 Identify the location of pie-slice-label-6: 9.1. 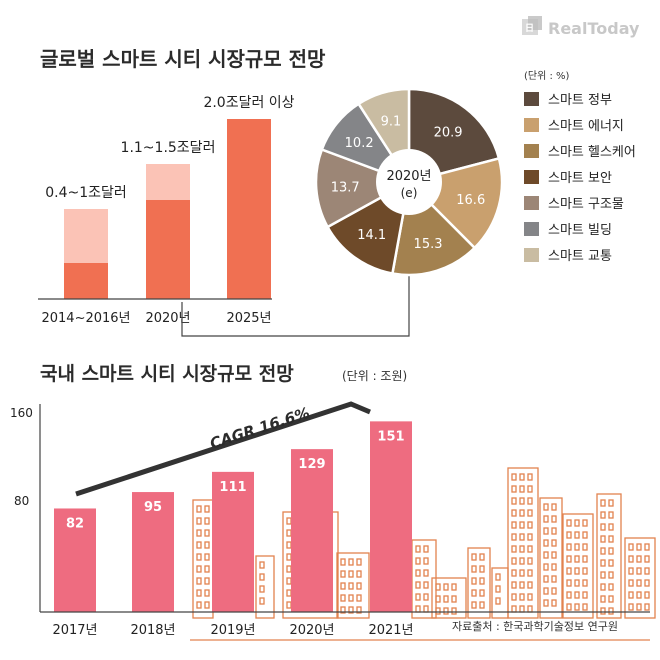
(391, 122).